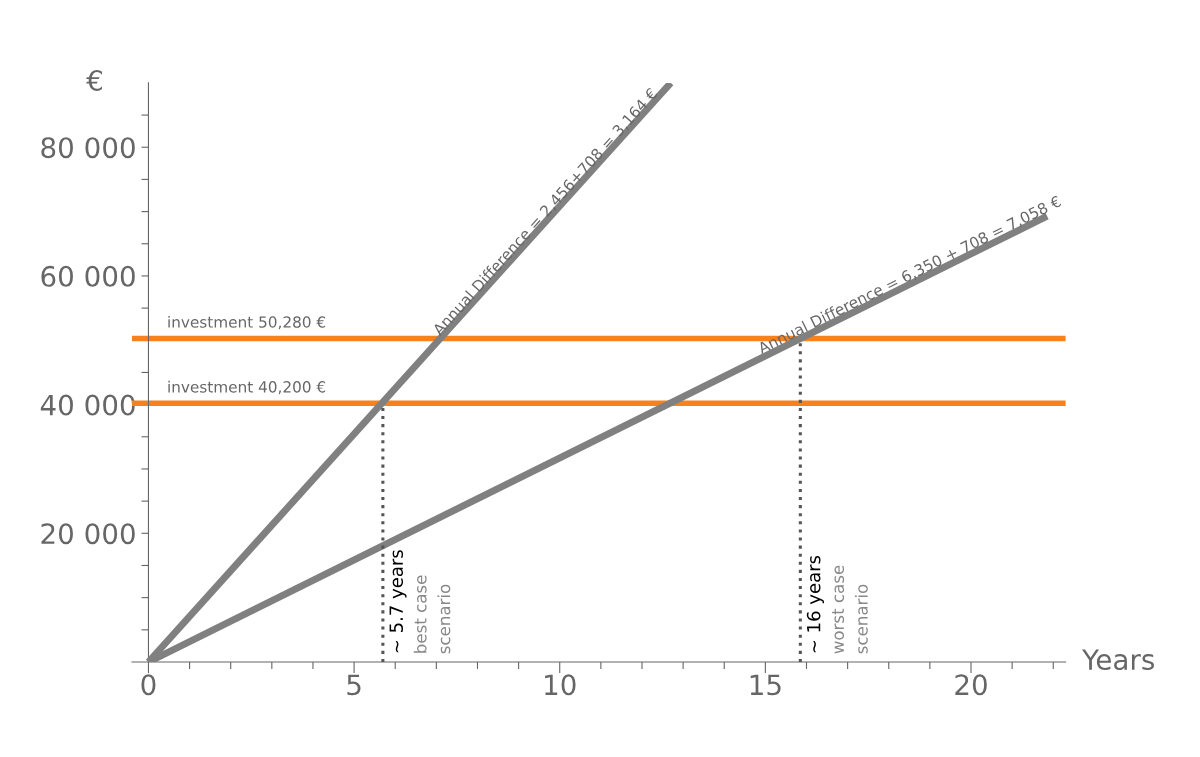 This screenshot has width=1200, height=757. I want to click on ref-line-label: ~ 5.7 years, so click(398, 601).